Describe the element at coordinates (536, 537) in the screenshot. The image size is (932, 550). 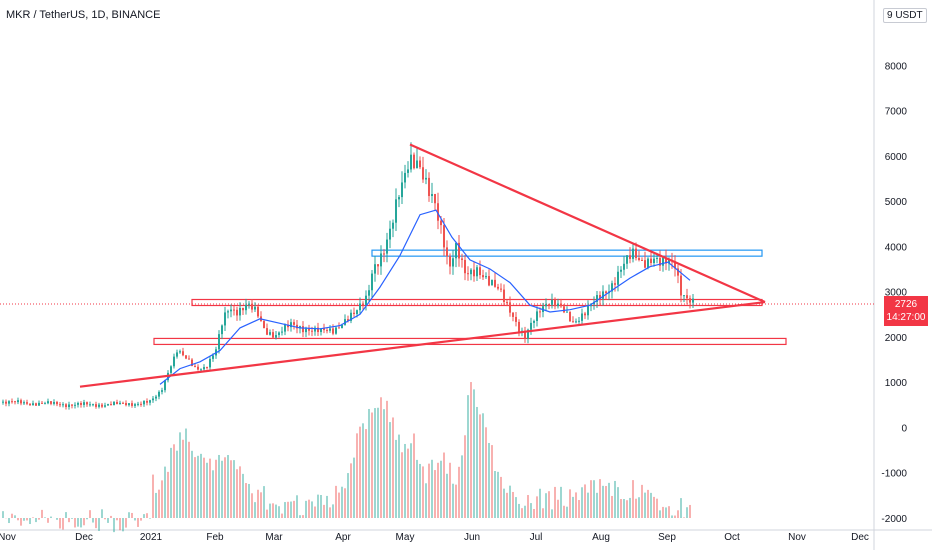
I see `x-tick-label: Jul` at that location.